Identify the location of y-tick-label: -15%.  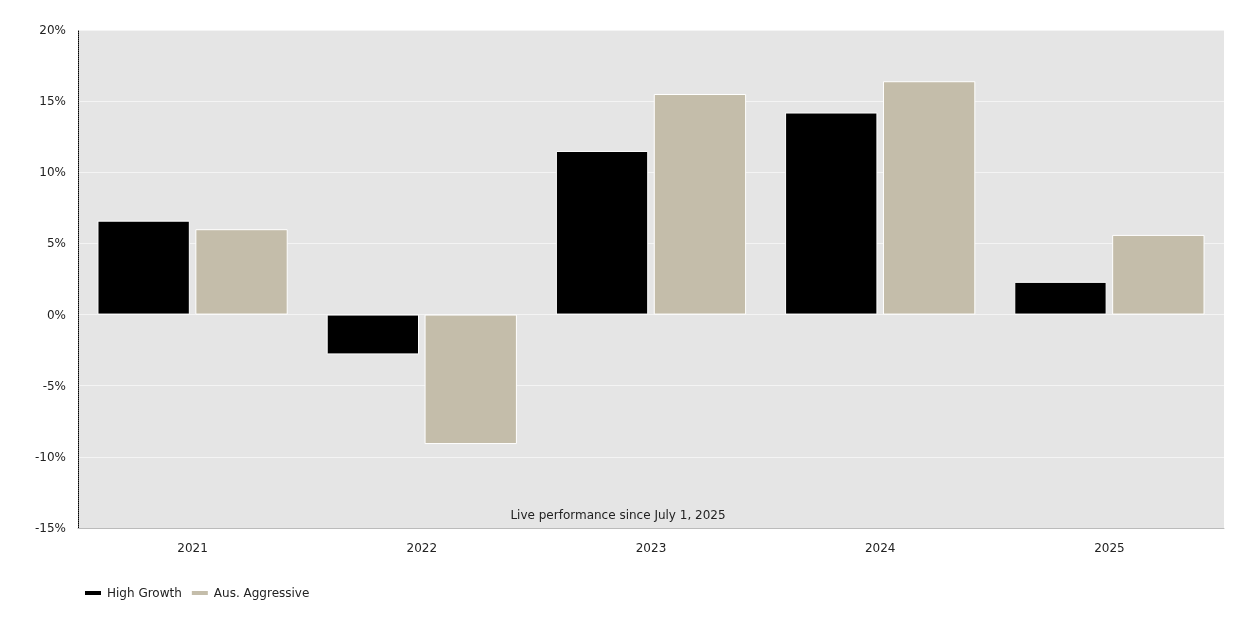
(50, 528).